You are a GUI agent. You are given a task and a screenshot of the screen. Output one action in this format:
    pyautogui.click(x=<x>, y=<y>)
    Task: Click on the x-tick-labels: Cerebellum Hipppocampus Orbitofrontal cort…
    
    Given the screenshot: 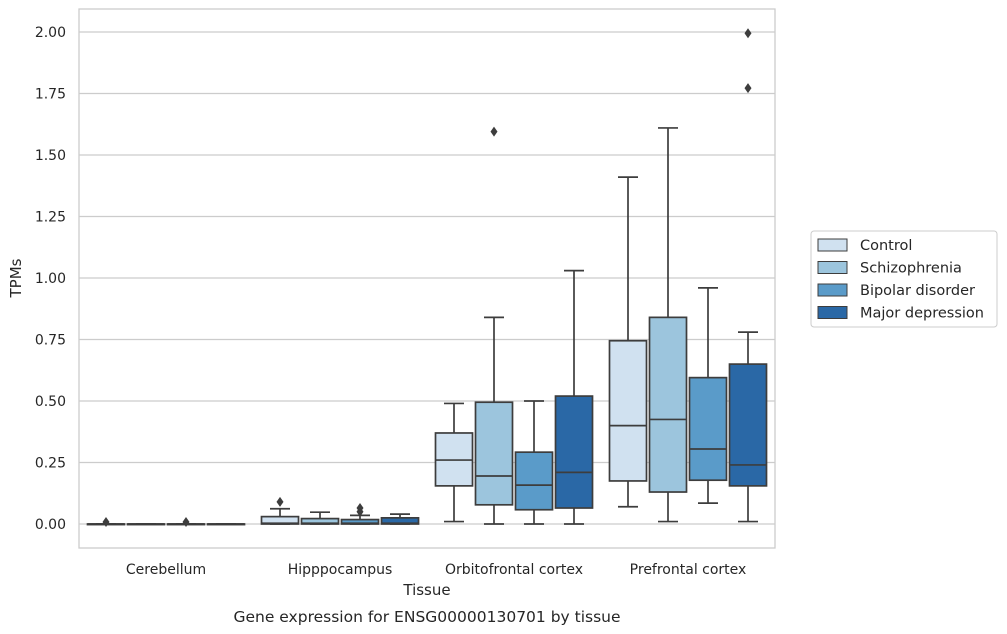 What is the action you would take?
    pyautogui.click(x=436, y=570)
    